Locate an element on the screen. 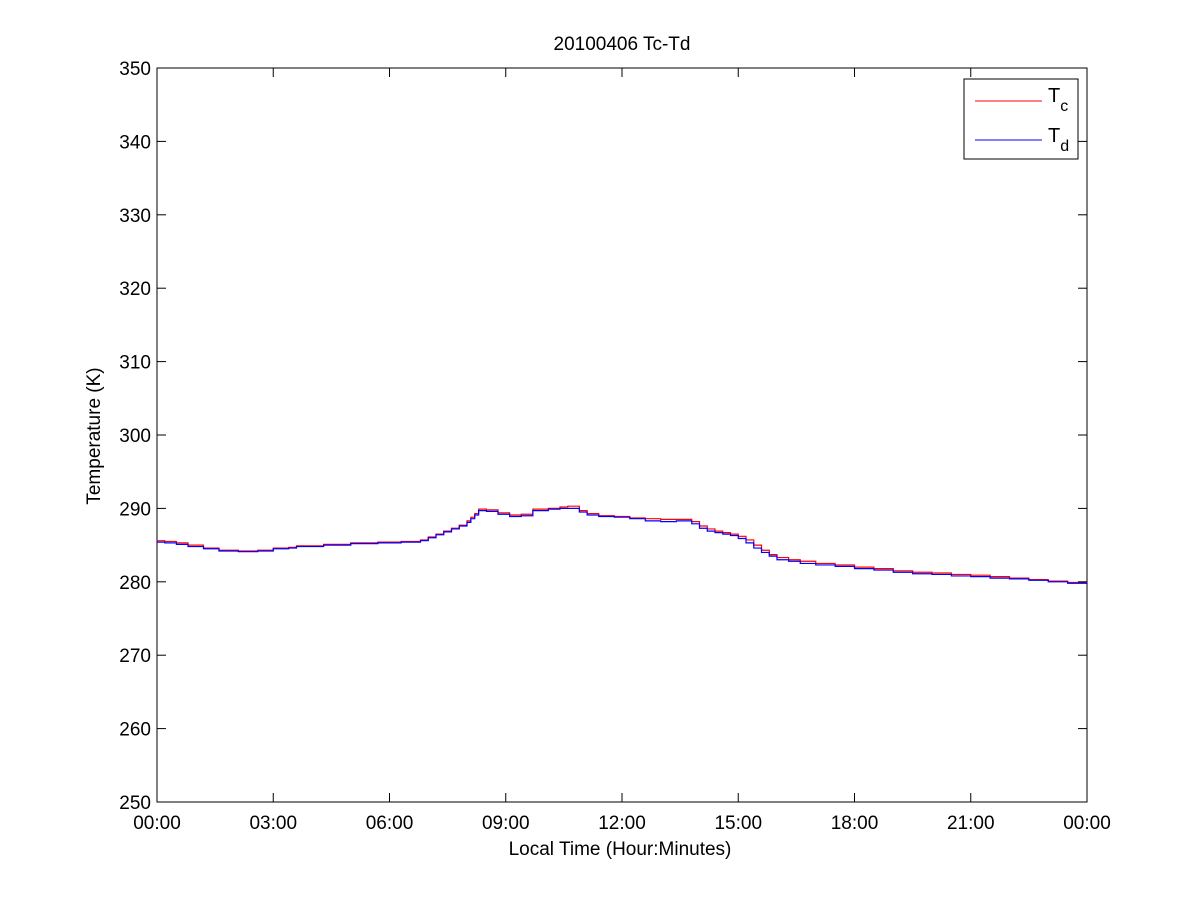  legend: Tc Td is located at coordinates (1021, 119).